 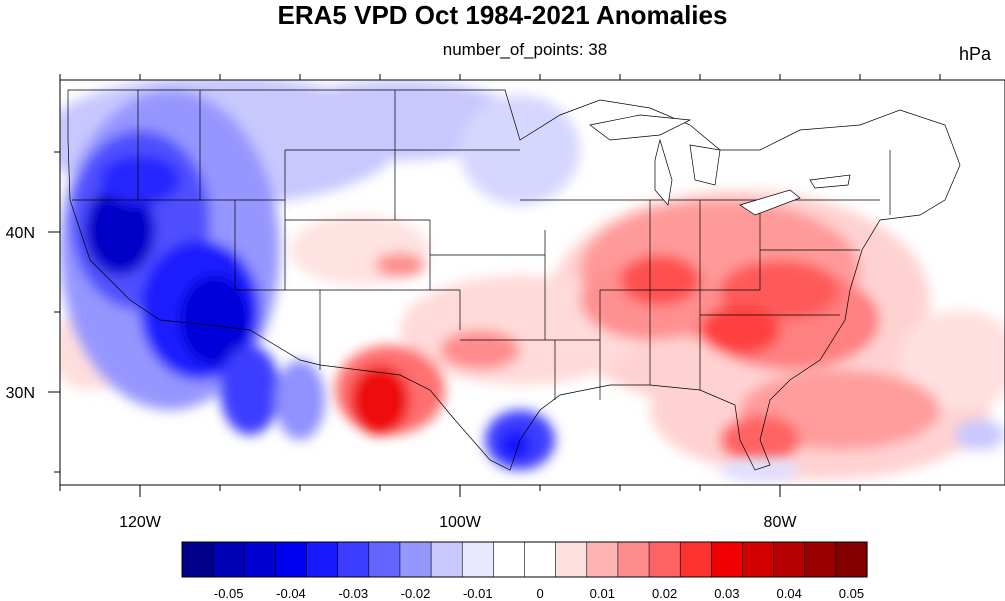 I want to click on lon-tick-label: 80W, so click(x=781, y=522).